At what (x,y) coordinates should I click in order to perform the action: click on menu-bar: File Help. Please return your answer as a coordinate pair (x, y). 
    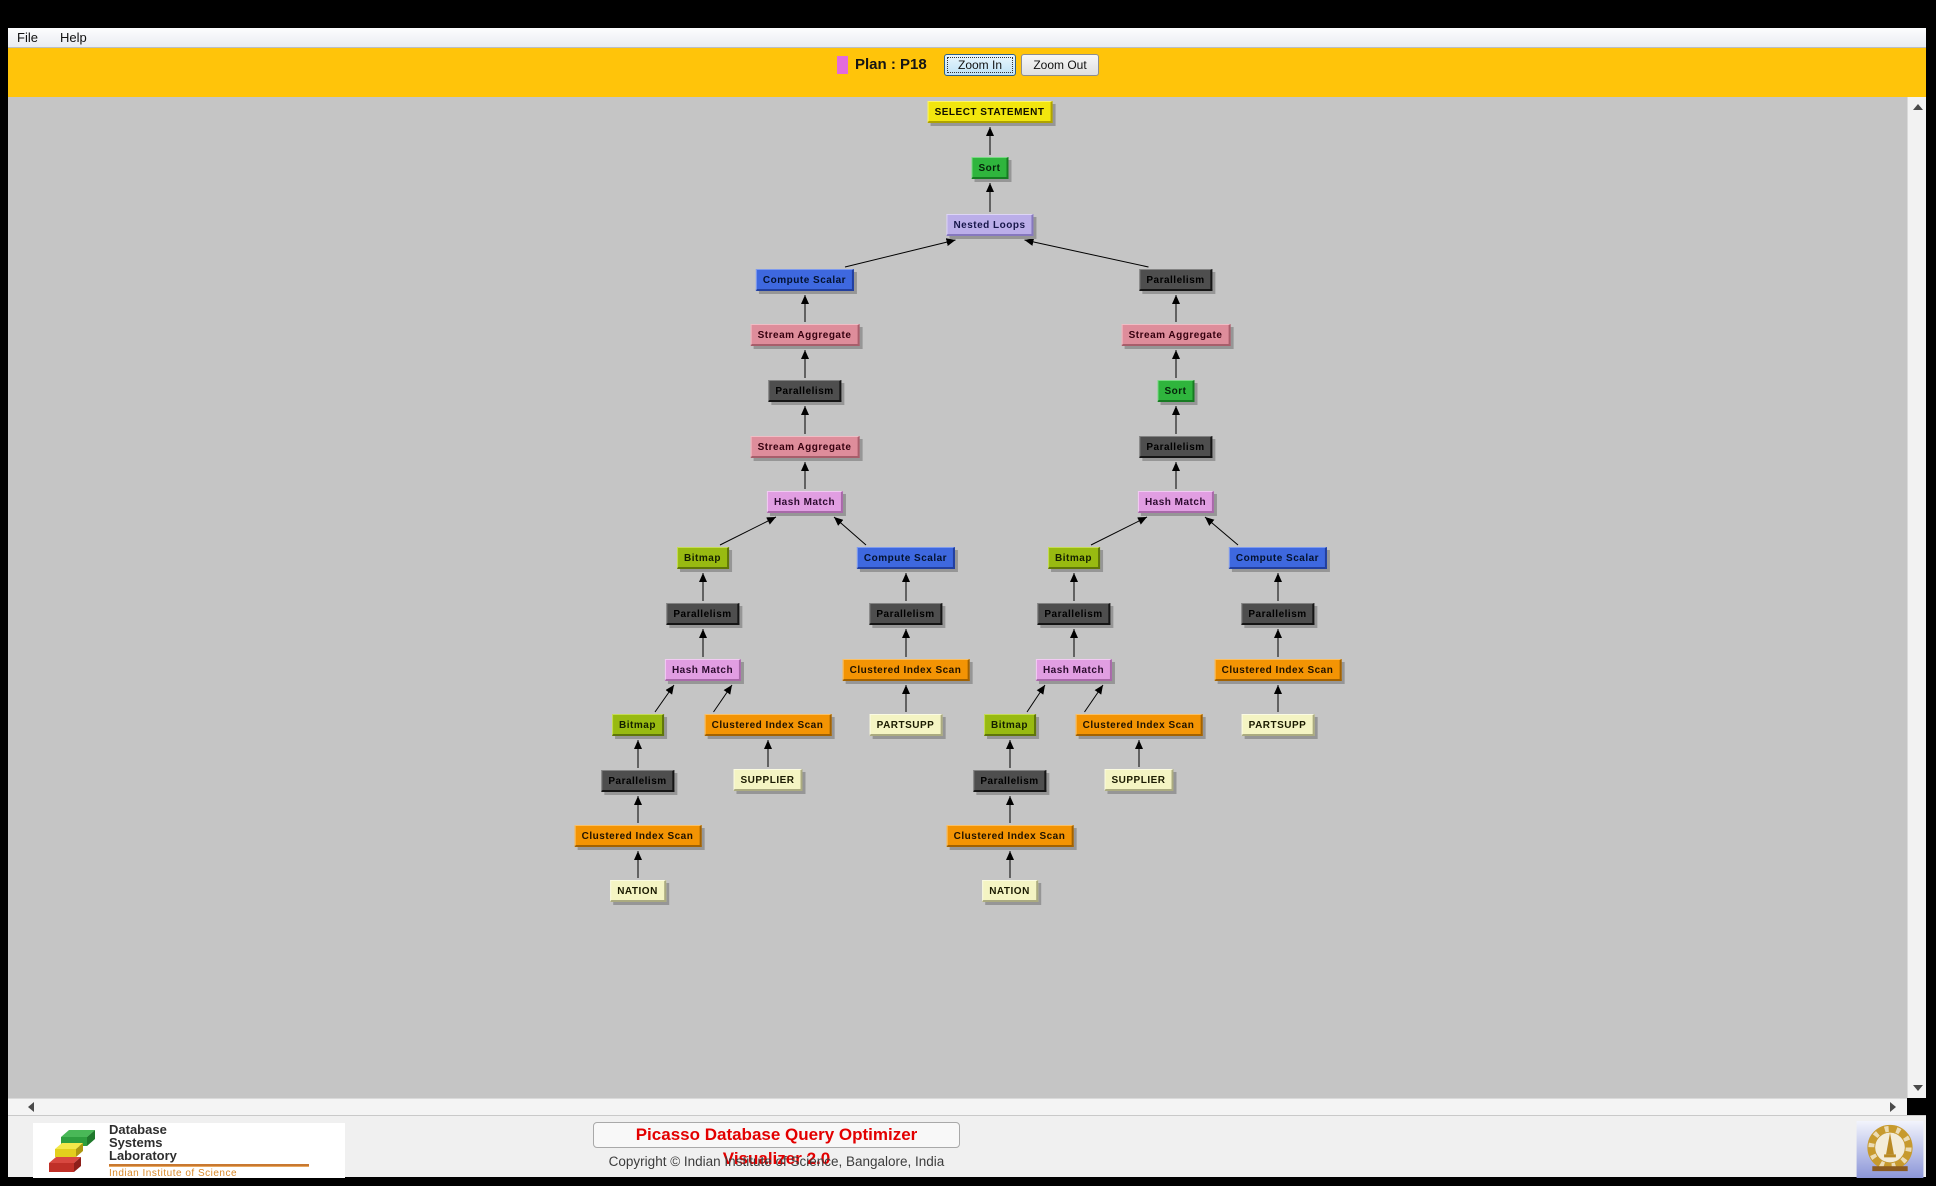
    Looking at the image, I should click on (967, 38).